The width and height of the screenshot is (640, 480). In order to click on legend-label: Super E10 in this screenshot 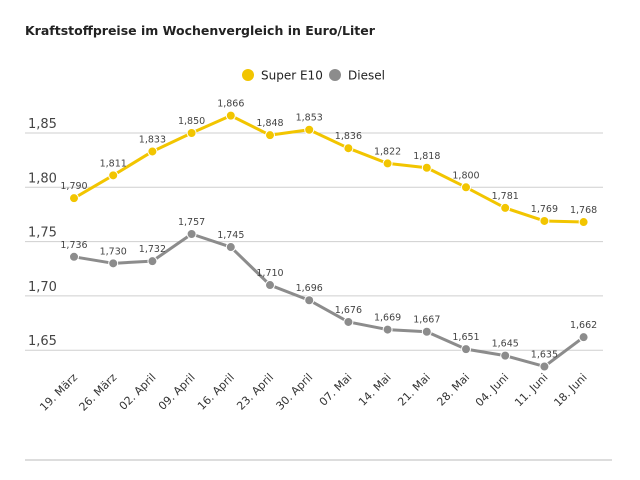, I will do `click(292, 76)`.